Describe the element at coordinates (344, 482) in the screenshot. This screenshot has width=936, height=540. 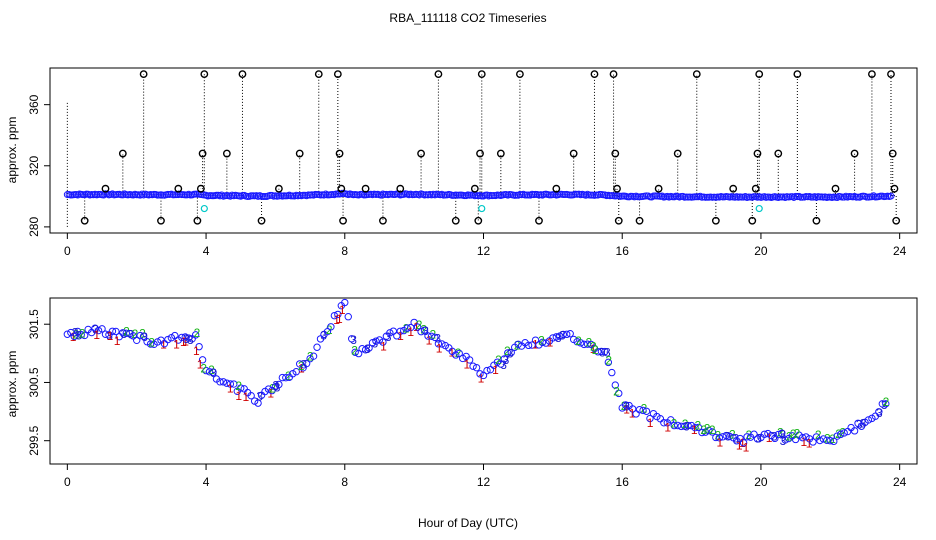
I see `bottom-x-tick-label: 8` at that location.